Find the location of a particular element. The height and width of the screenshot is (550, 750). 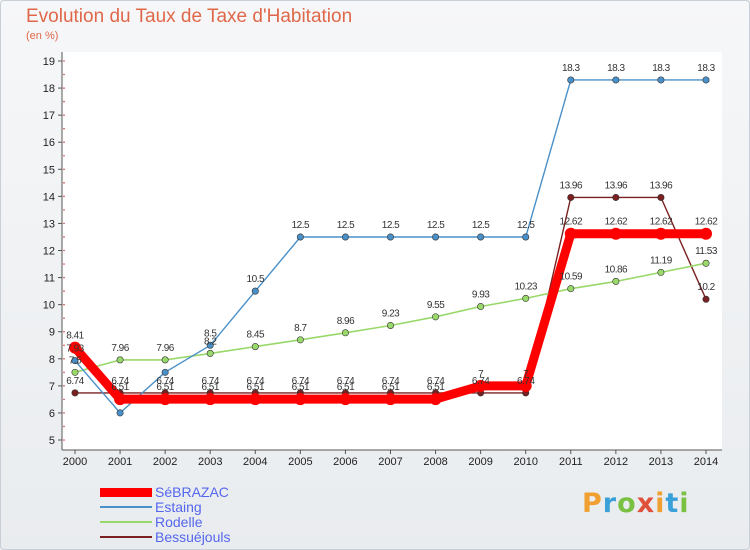

data-label: 10.59 is located at coordinates (571, 277).